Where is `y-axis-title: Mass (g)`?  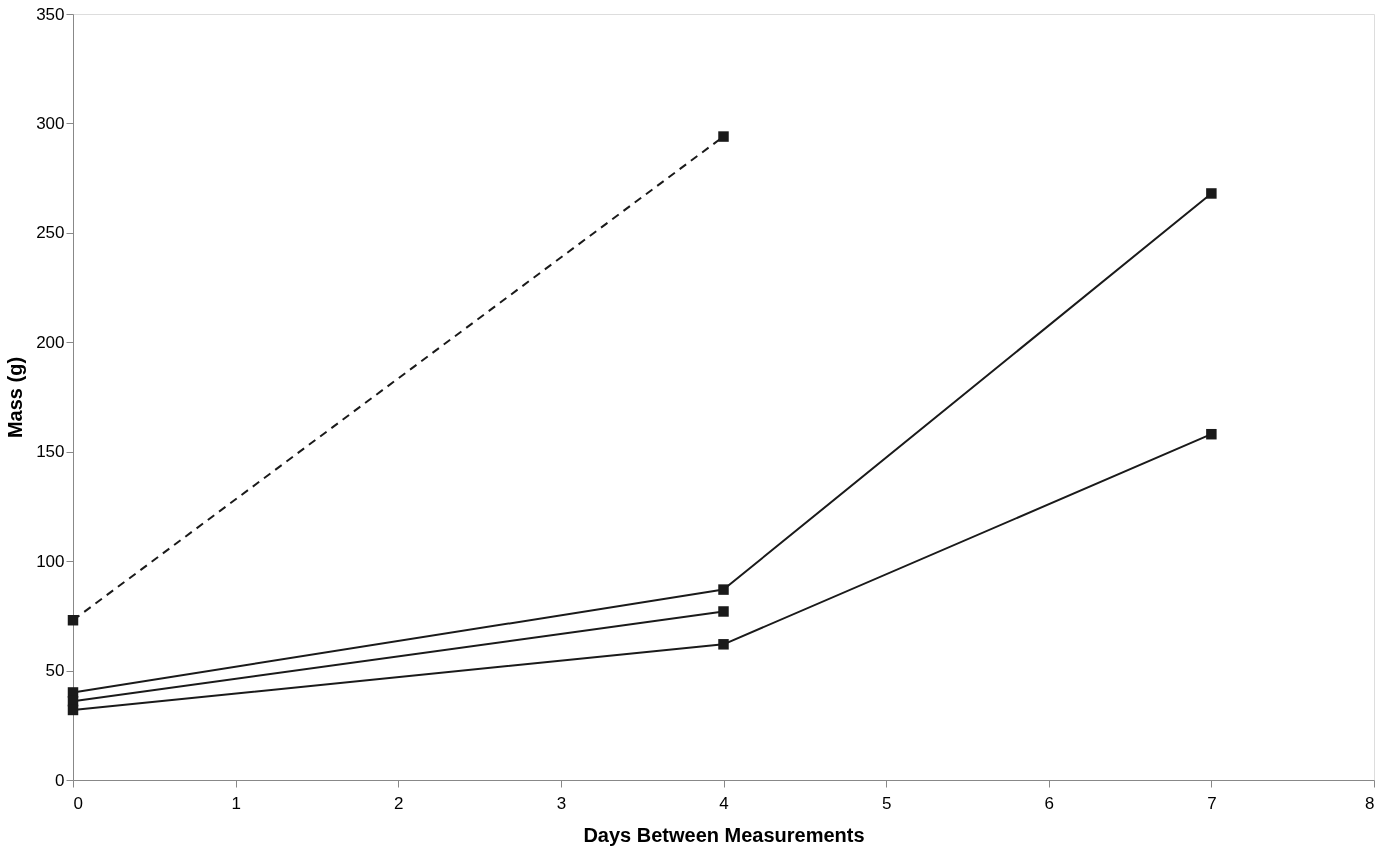 y-axis-title: Mass (g) is located at coordinates (15, 397).